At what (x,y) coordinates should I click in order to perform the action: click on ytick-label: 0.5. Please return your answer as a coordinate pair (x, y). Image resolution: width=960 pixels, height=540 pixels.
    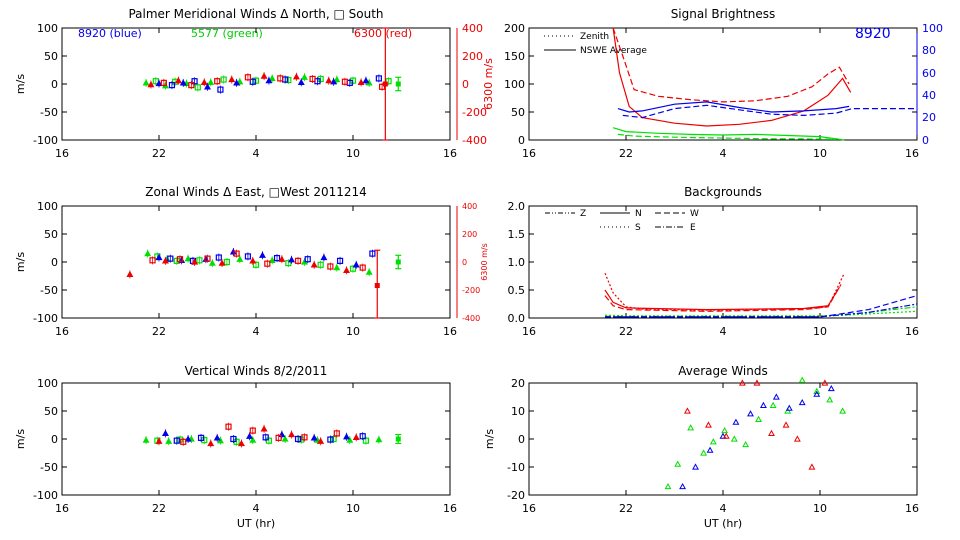
    Looking at the image, I should click on (517, 290).